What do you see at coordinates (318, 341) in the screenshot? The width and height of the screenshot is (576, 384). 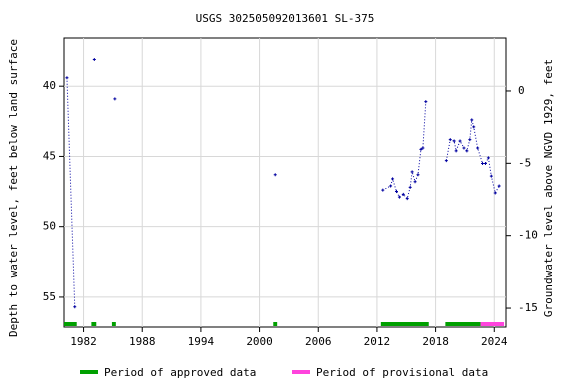 I see `x-tick-label: 2006` at bounding box center [318, 341].